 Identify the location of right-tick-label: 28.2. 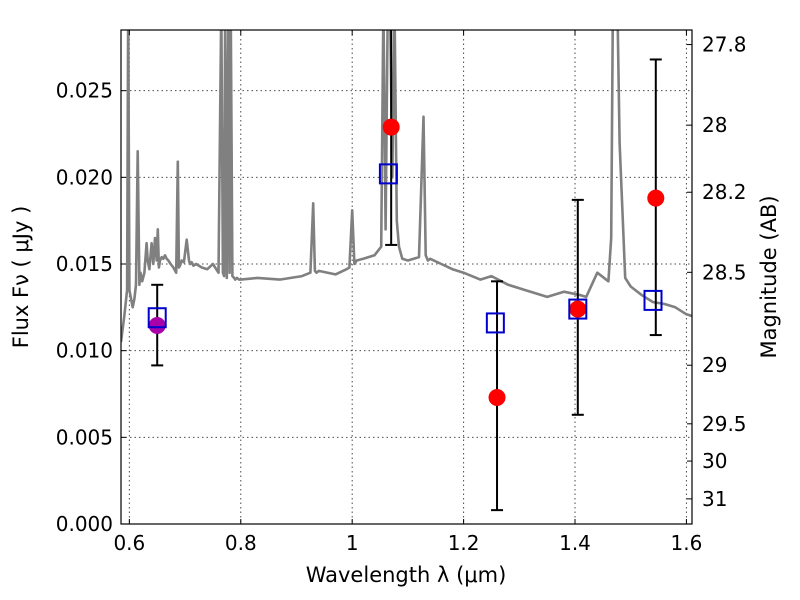
(724, 192).